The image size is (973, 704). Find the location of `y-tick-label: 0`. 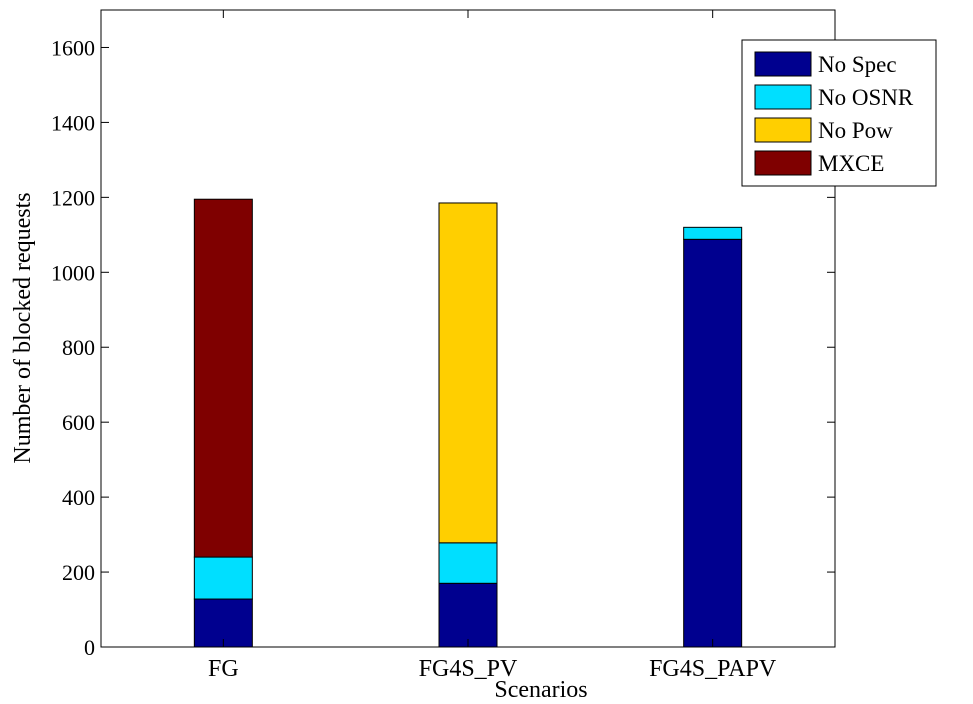

y-tick-label: 0 is located at coordinates (89, 647).